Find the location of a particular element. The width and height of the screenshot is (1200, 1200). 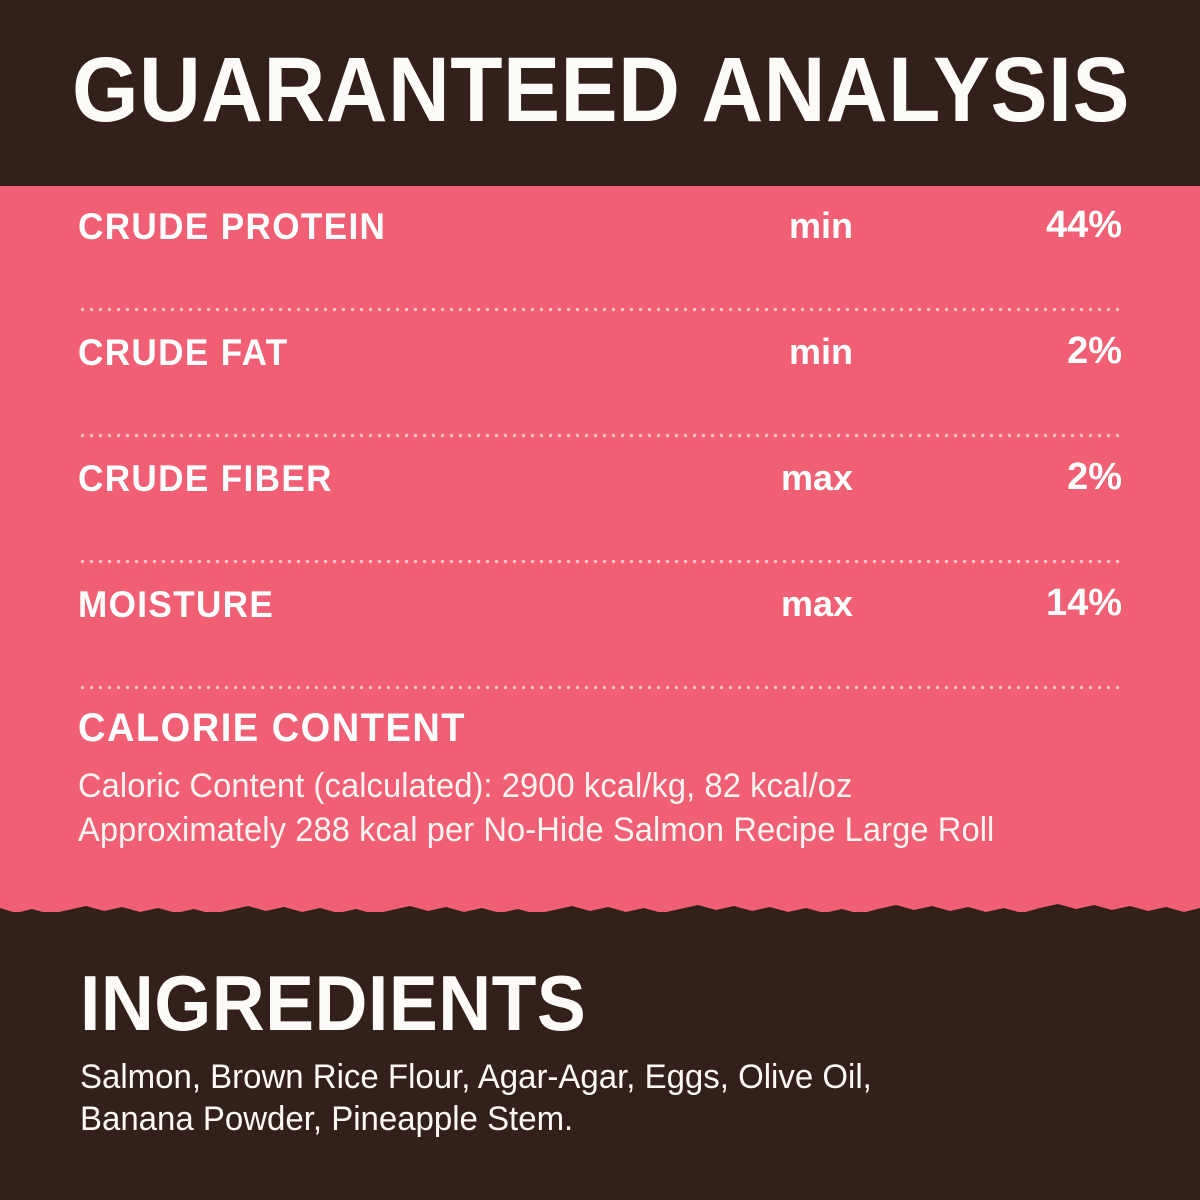

nutrient-label: CRUDE PROTEIN is located at coordinates (232, 226).